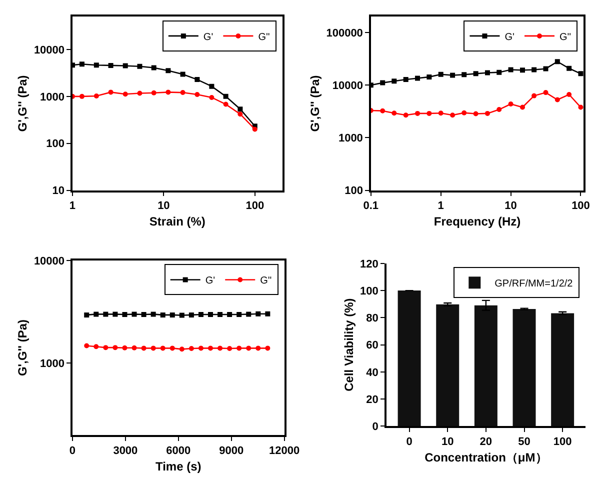 Image resolution: width=615 pixels, height=482 pixels. What do you see at coordinates (371, 206) in the screenshot?
I see `x-tick-label: 0.1` at bounding box center [371, 206].